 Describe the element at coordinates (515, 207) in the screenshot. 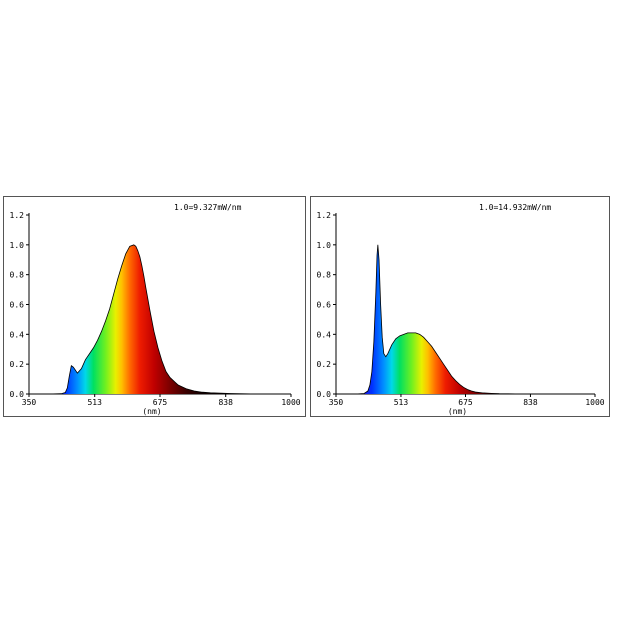

I see `reference-label: 1.0=14.932mW/nm` at that location.